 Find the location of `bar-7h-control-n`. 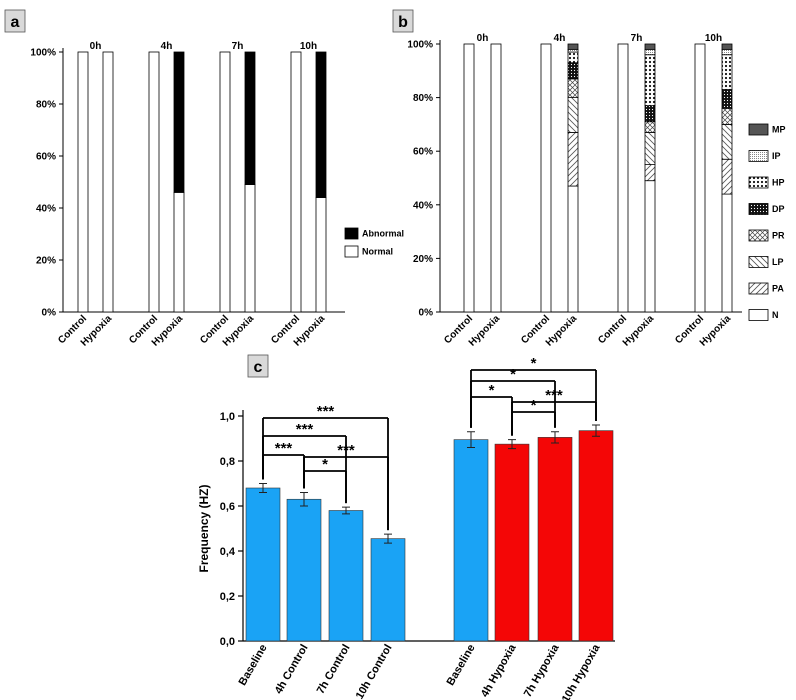

bar-7h-control-n is located at coordinates (623, 178).